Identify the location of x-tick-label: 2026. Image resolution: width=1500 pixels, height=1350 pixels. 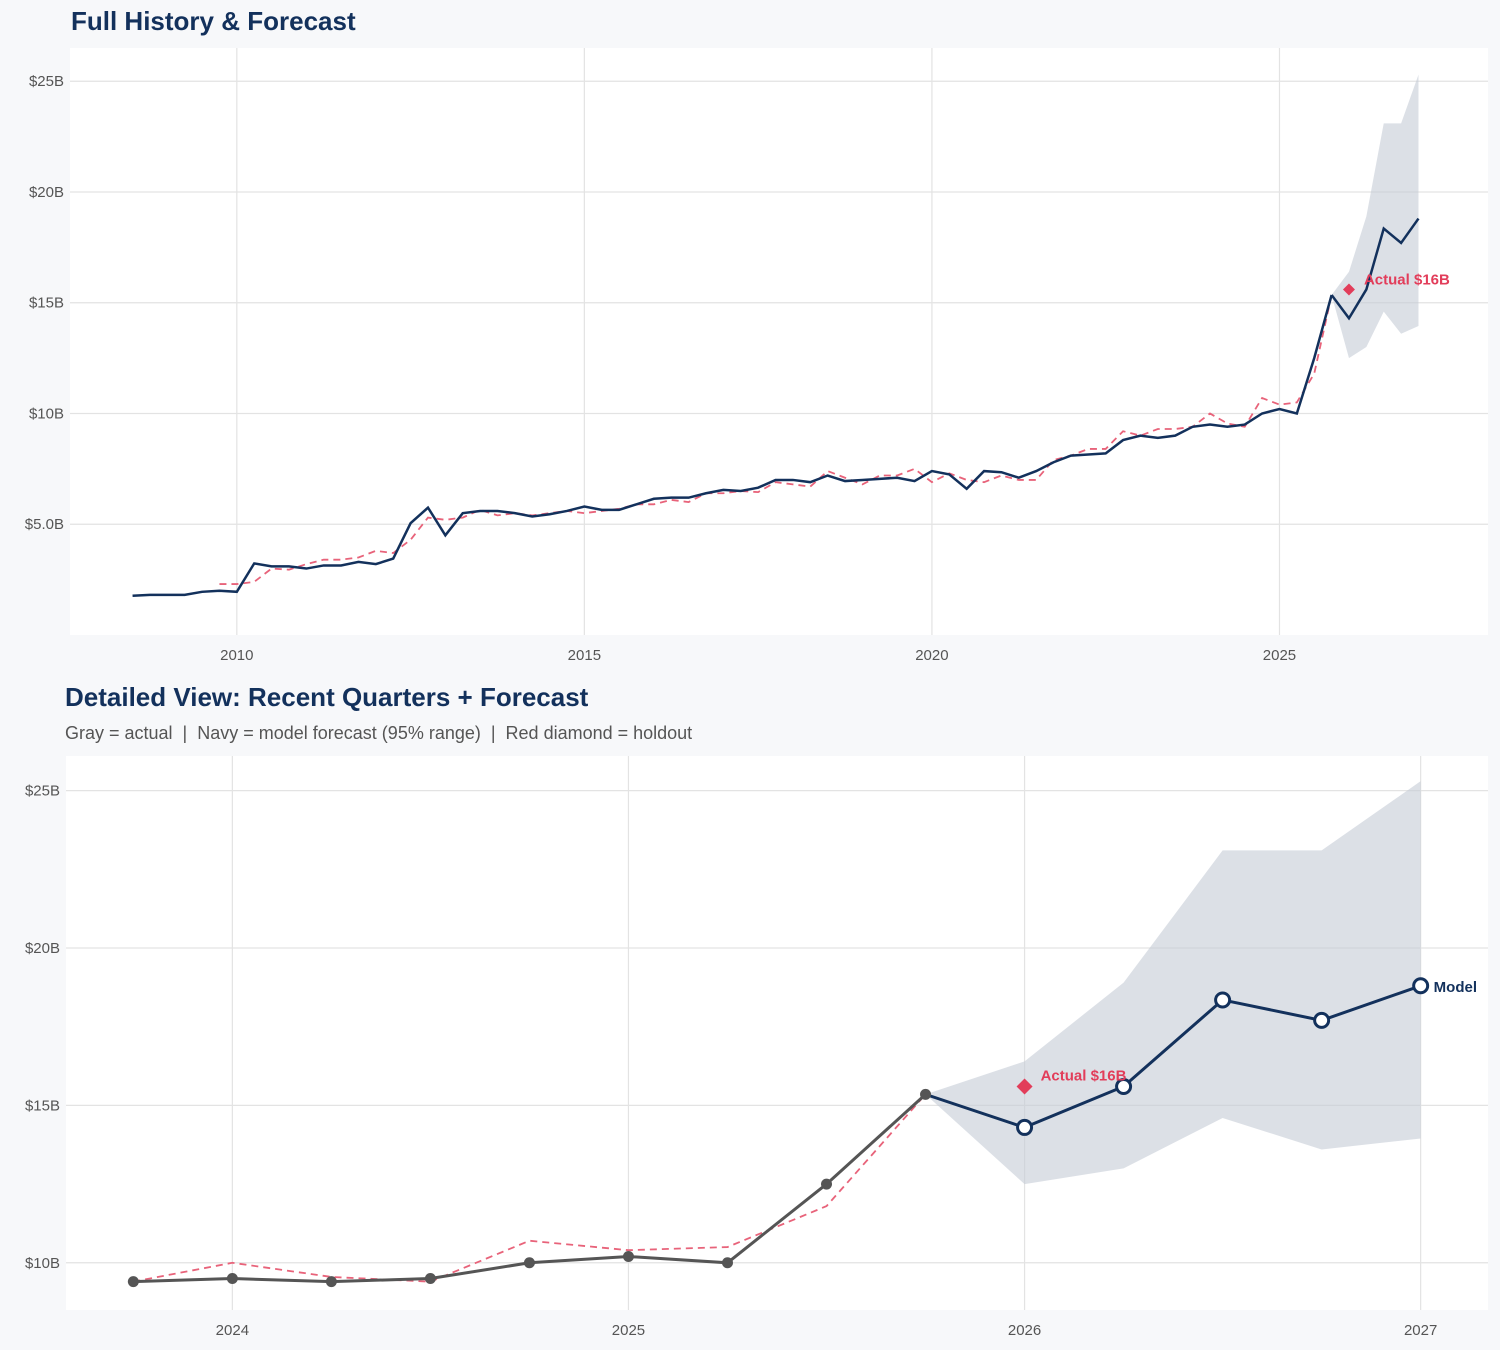
(1024, 1330).